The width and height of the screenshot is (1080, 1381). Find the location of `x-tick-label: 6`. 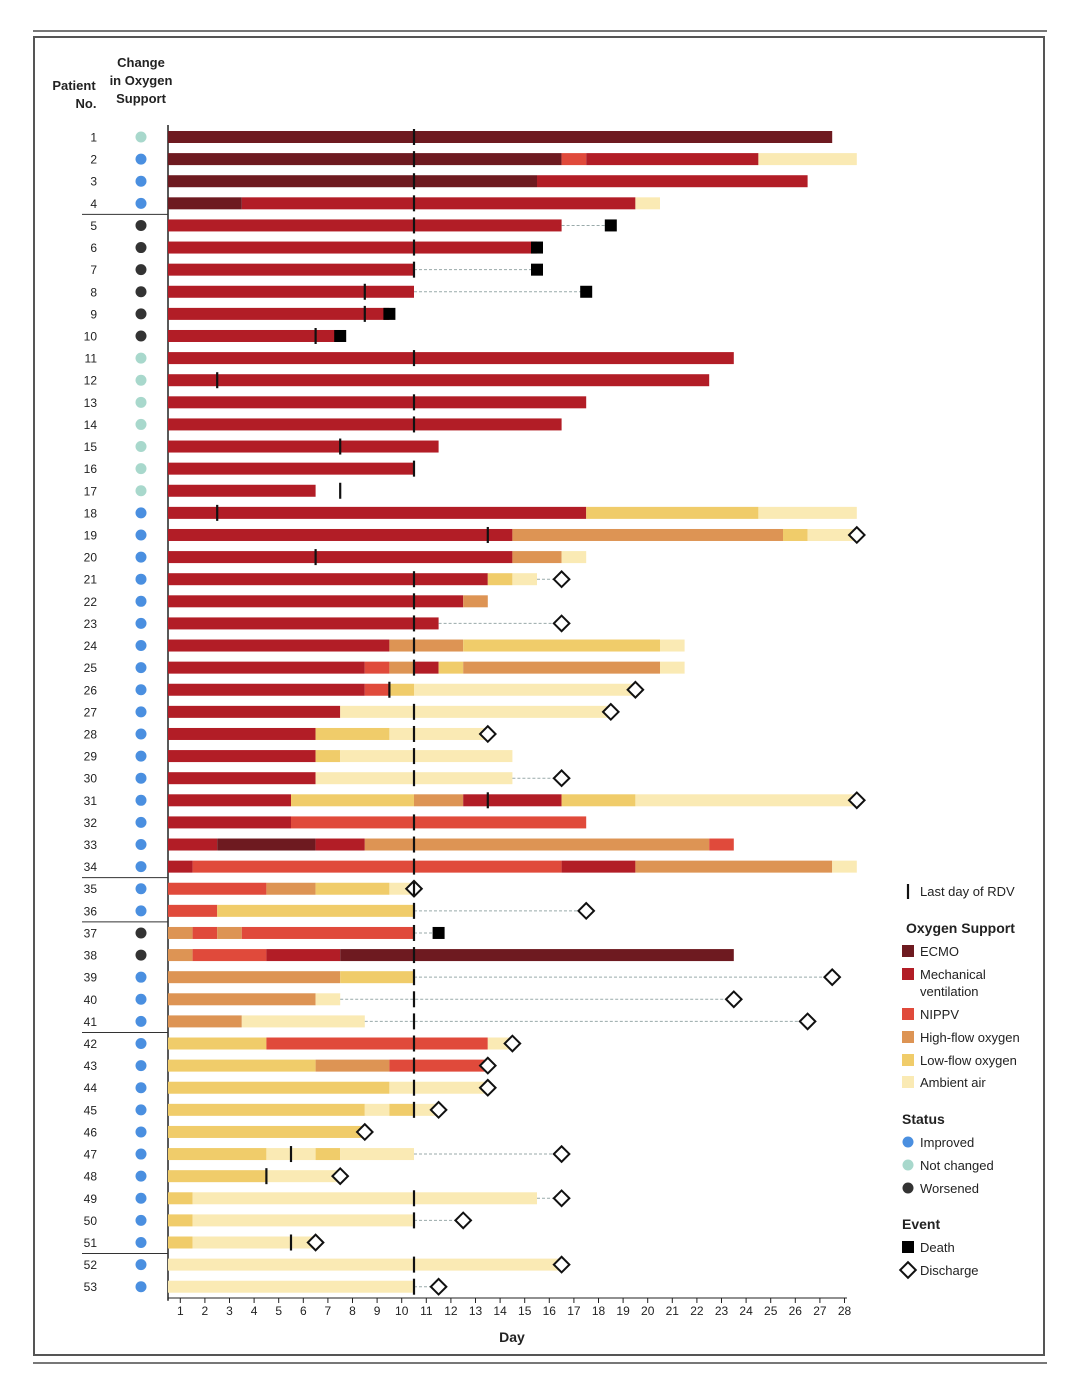

x-tick-label: 6 is located at coordinates (303, 1311).